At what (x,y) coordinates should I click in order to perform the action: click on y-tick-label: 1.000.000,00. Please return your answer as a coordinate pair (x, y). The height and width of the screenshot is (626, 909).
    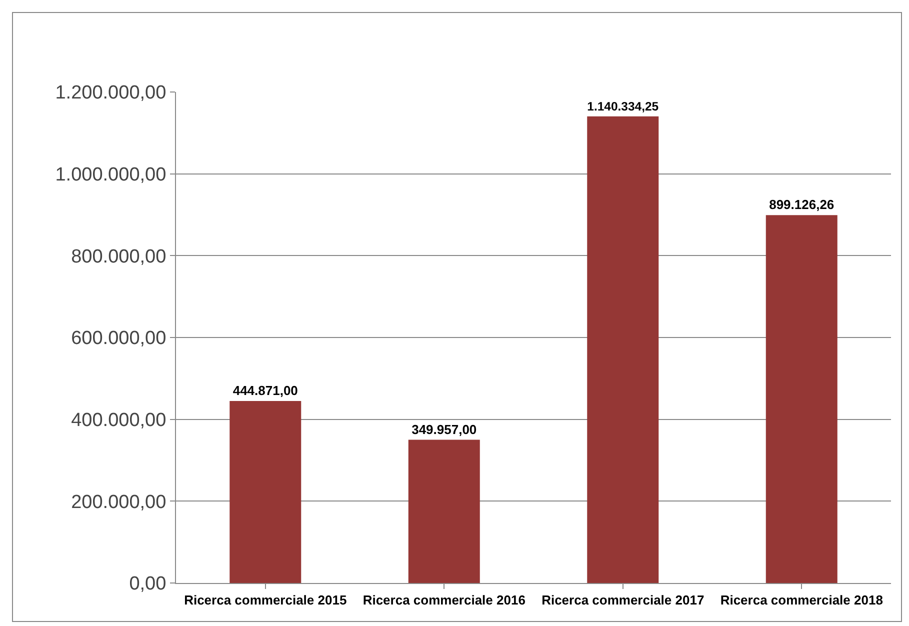
    Looking at the image, I should click on (110, 175).